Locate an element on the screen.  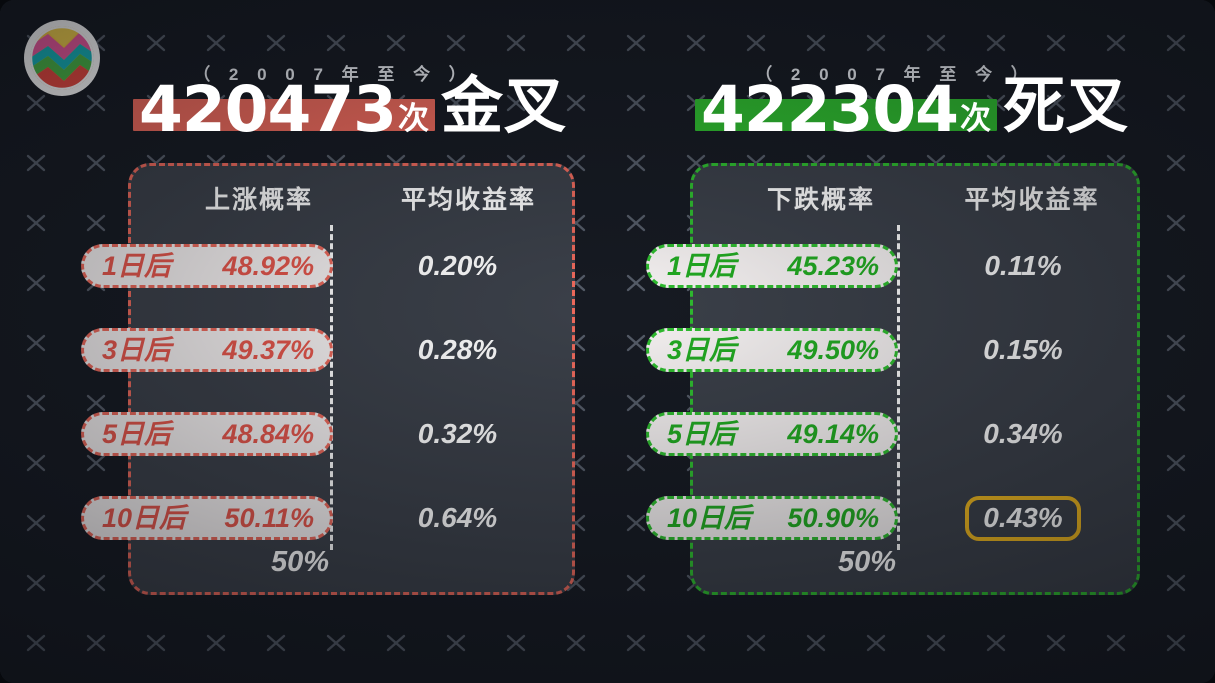
cross-kind-left: 金叉 is located at coordinates (504, 106).